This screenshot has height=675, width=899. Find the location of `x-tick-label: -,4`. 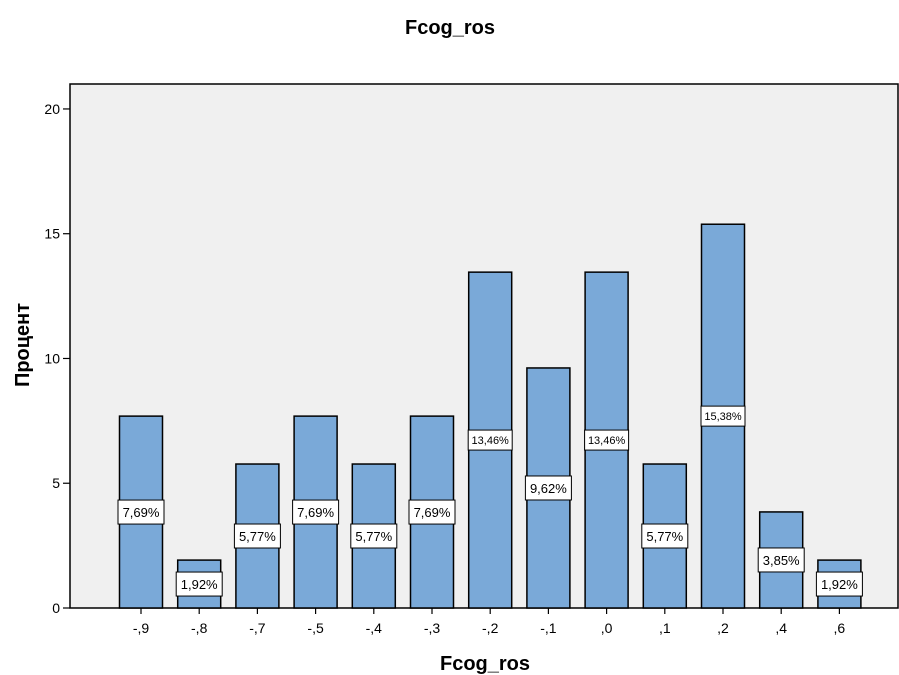

x-tick-label: -,4 is located at coordinates (374, 628).